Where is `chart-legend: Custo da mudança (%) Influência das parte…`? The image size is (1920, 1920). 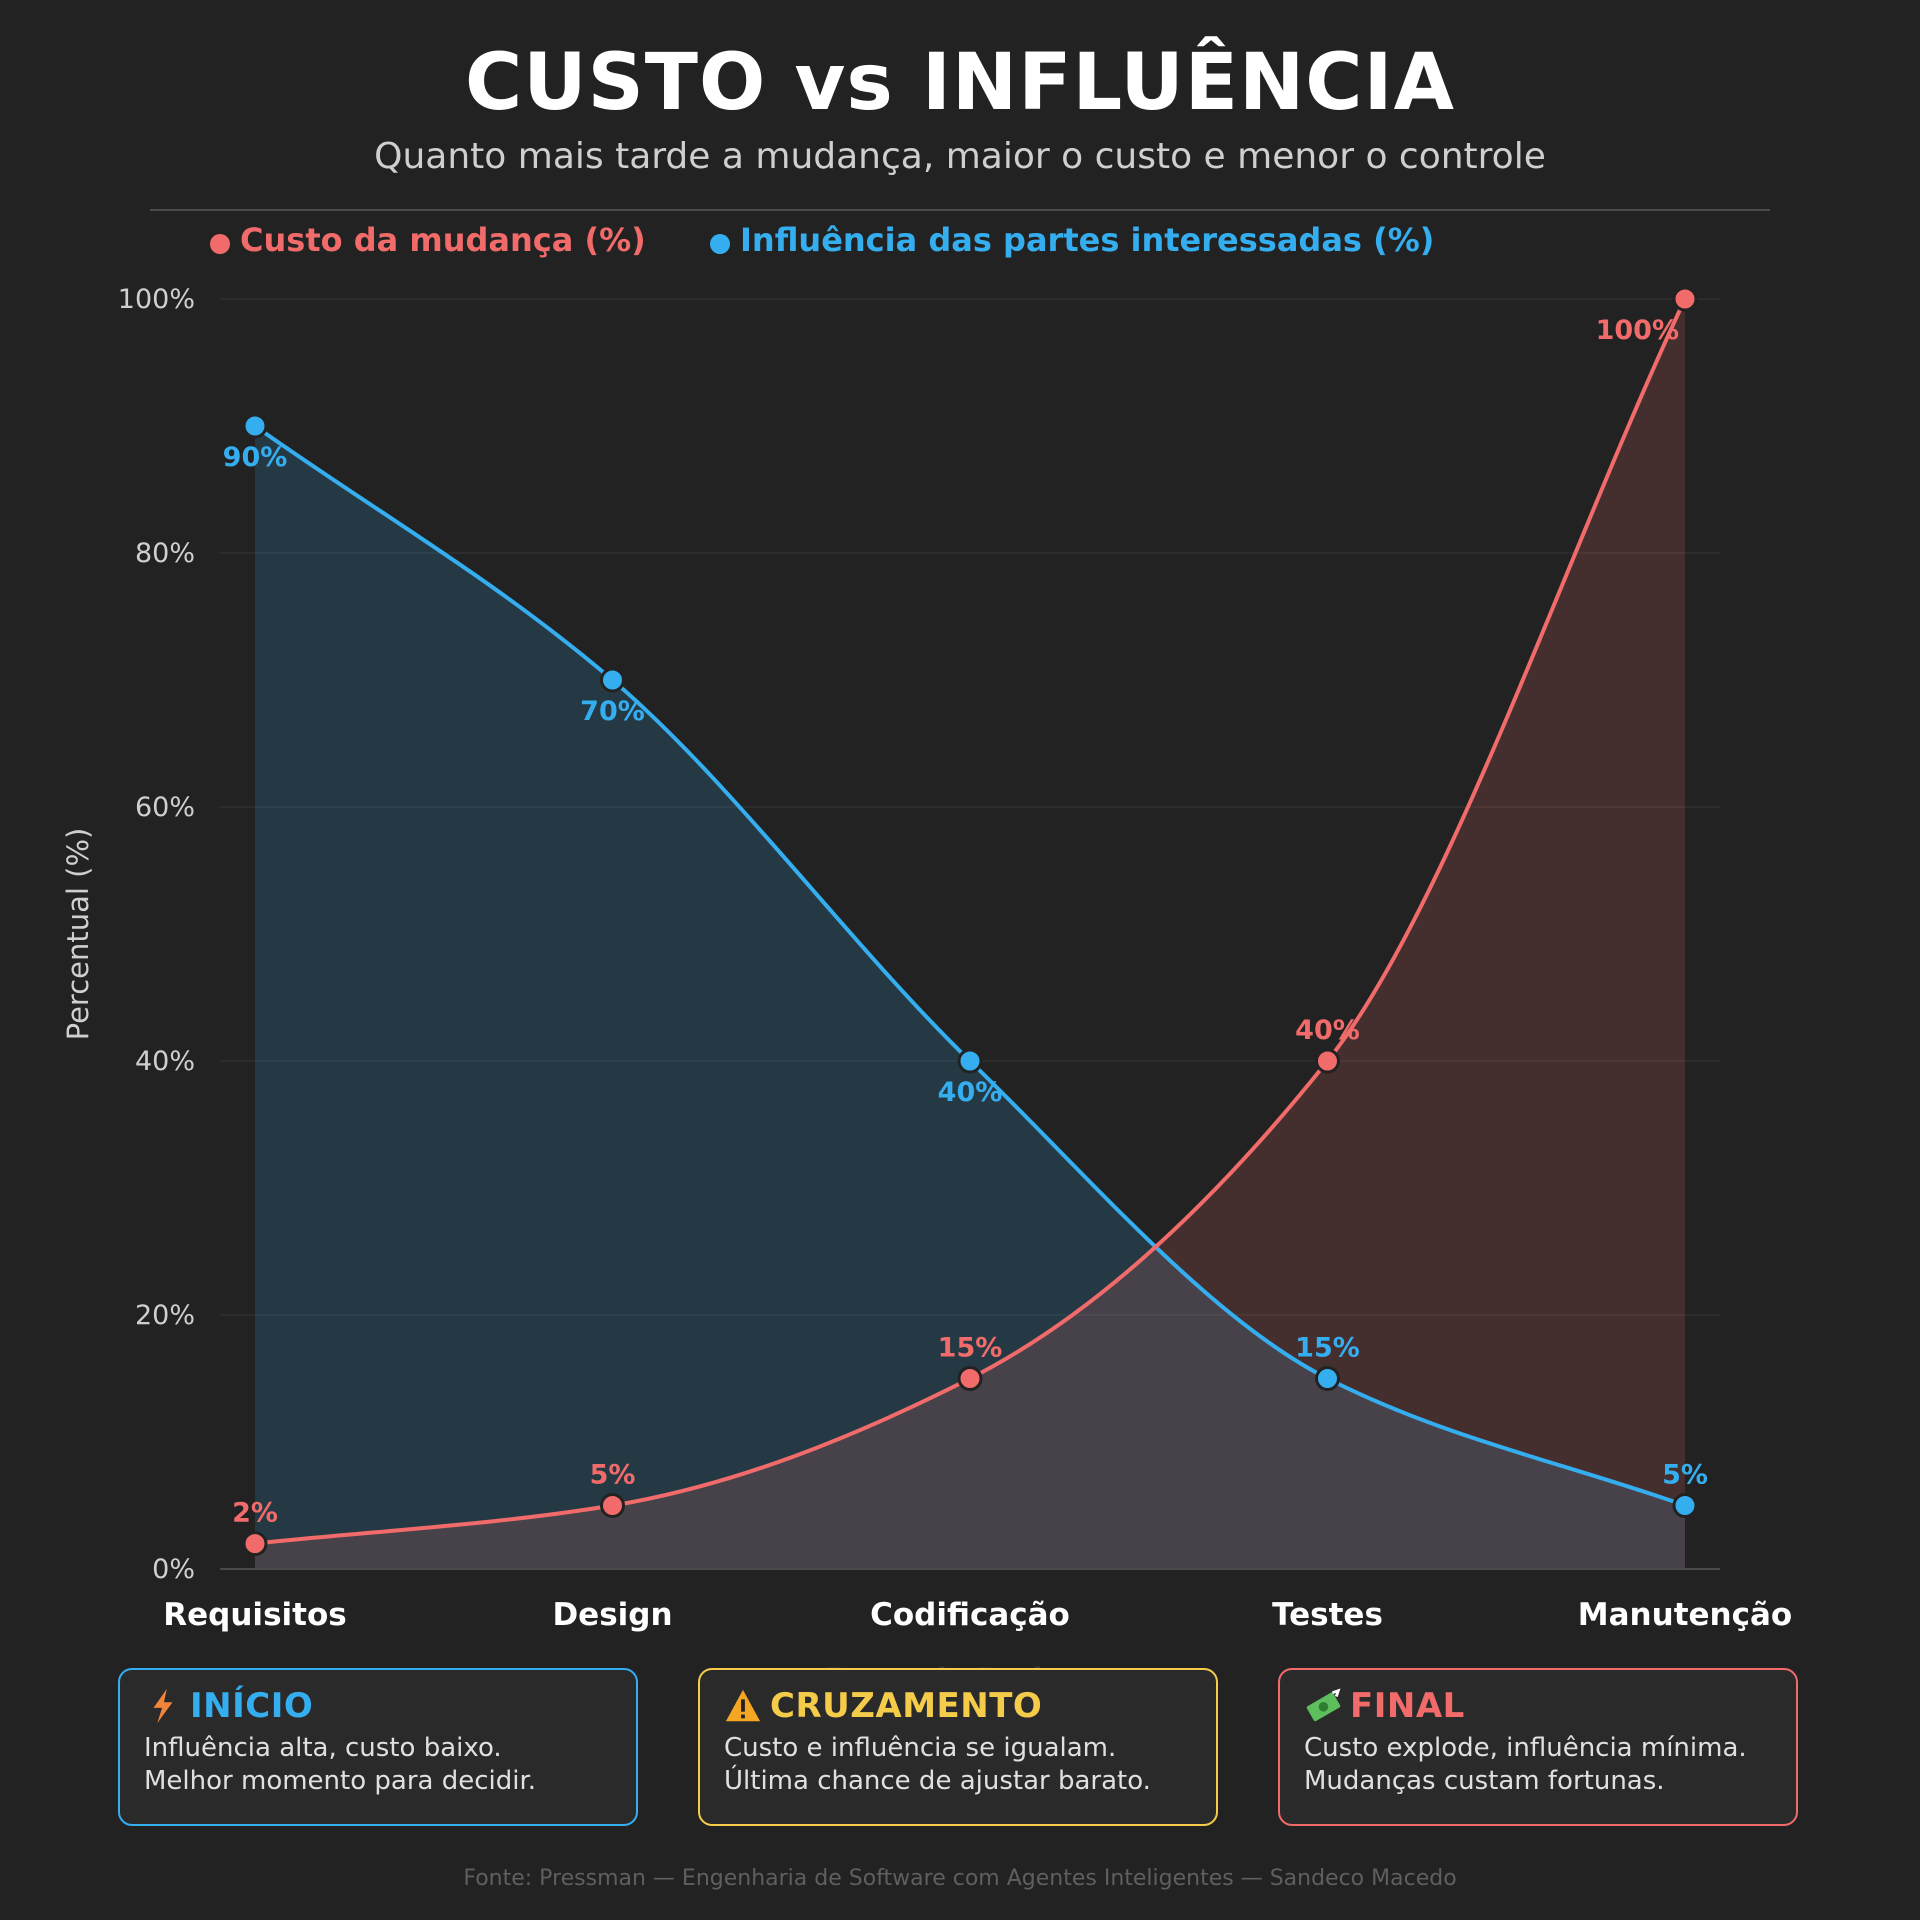 chart-legend: Custo da mudança (%) Influência das parte… is located at coordinates (822, 240).